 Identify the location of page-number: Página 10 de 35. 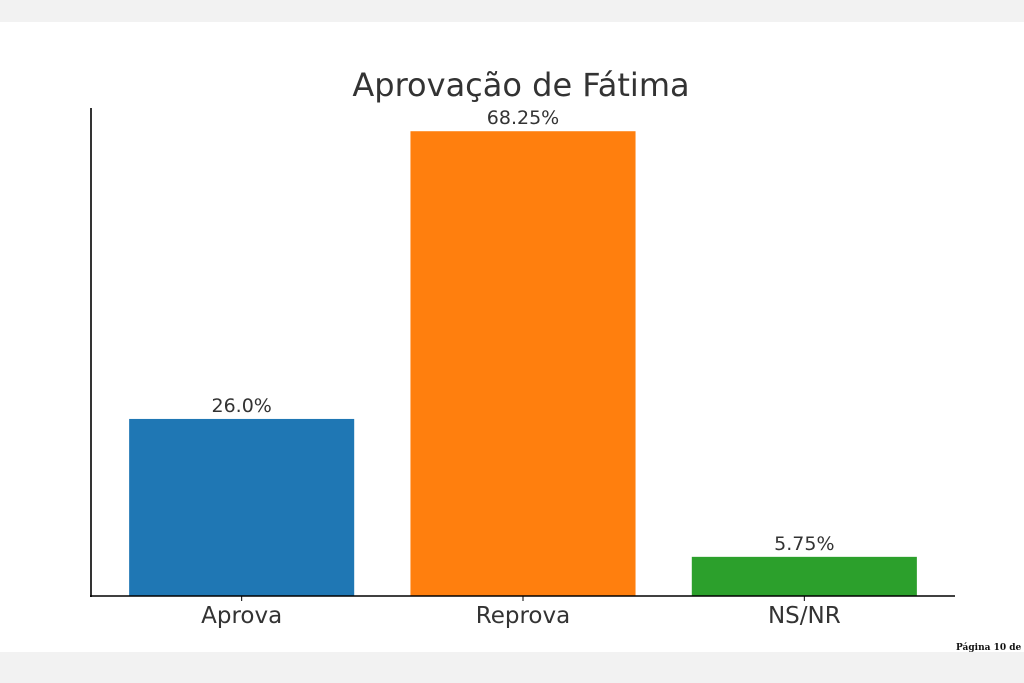
(990, 648).